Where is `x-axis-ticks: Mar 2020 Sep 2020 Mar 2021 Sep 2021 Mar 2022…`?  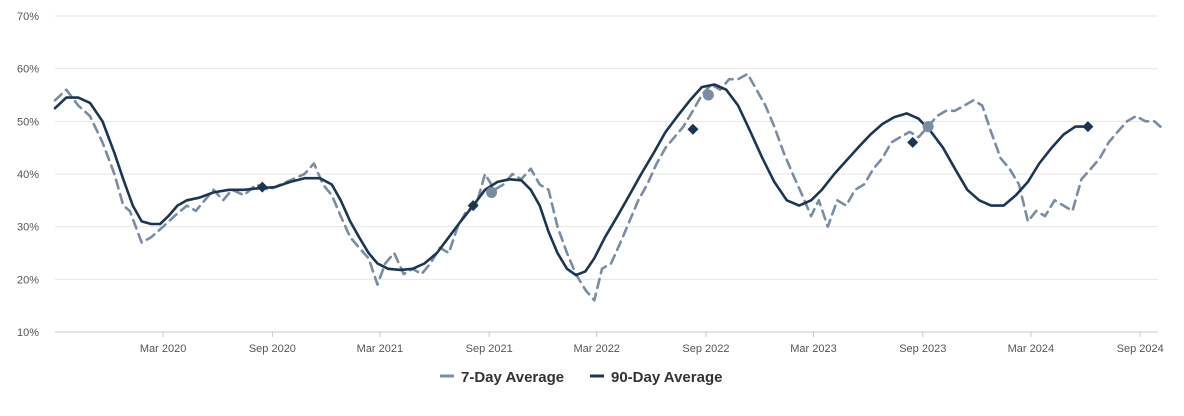
x-axis-ticks: Mar 2020 Sep 2020 Mar 2021 Sep 2021 Mar 2022… is located at coordinates (652, 343).